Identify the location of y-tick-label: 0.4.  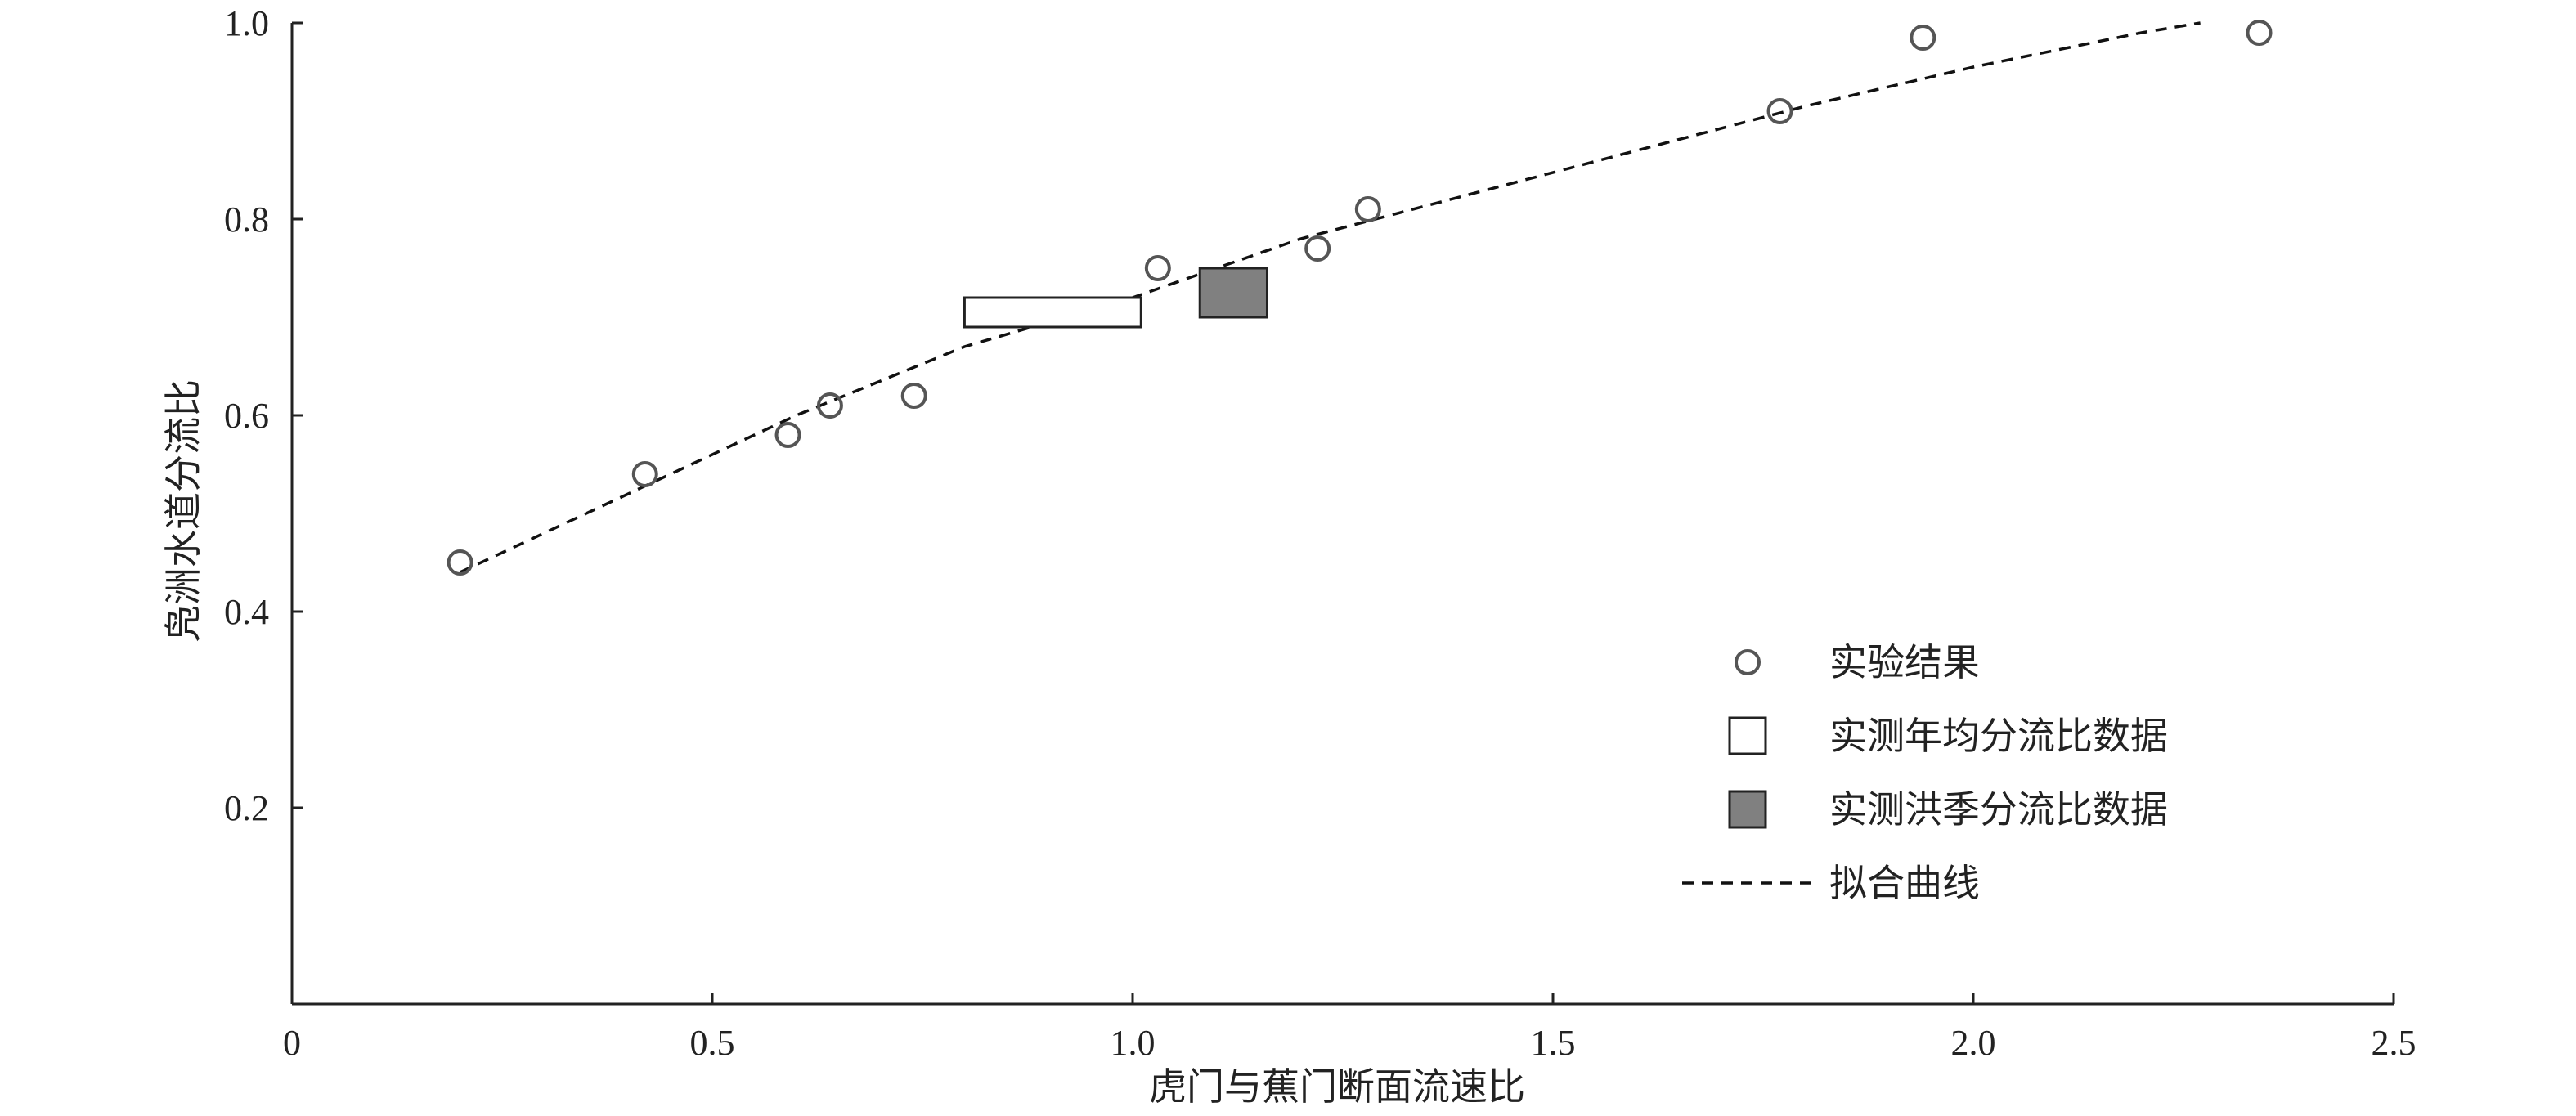
(247, 612).